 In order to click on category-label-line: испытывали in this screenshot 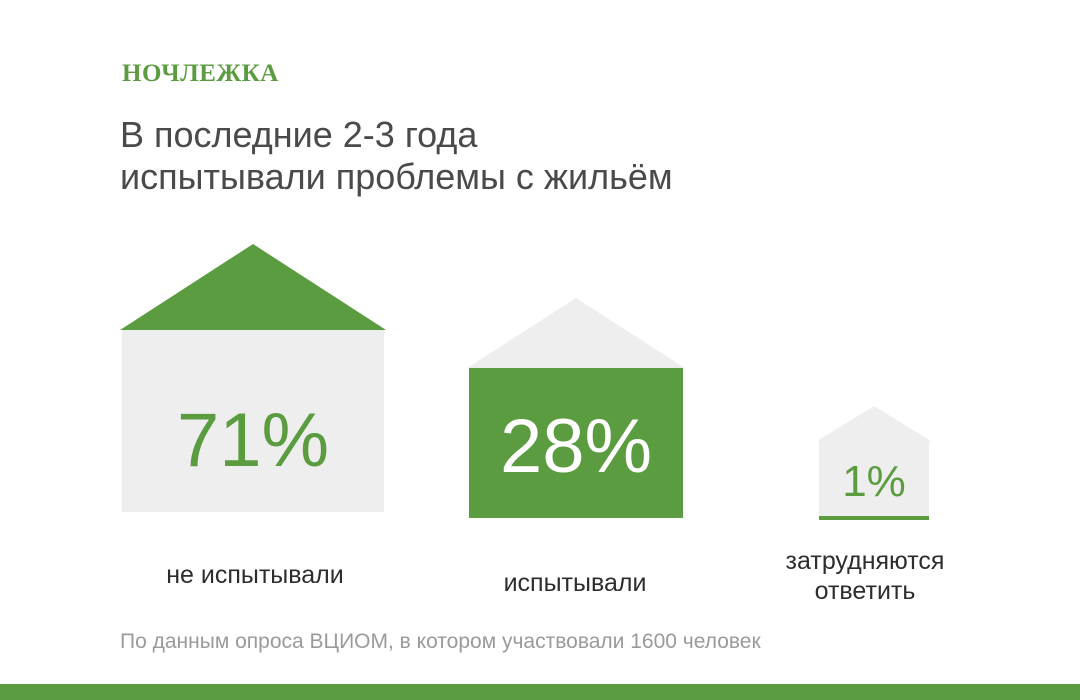, I will do `click(575, 583)`.